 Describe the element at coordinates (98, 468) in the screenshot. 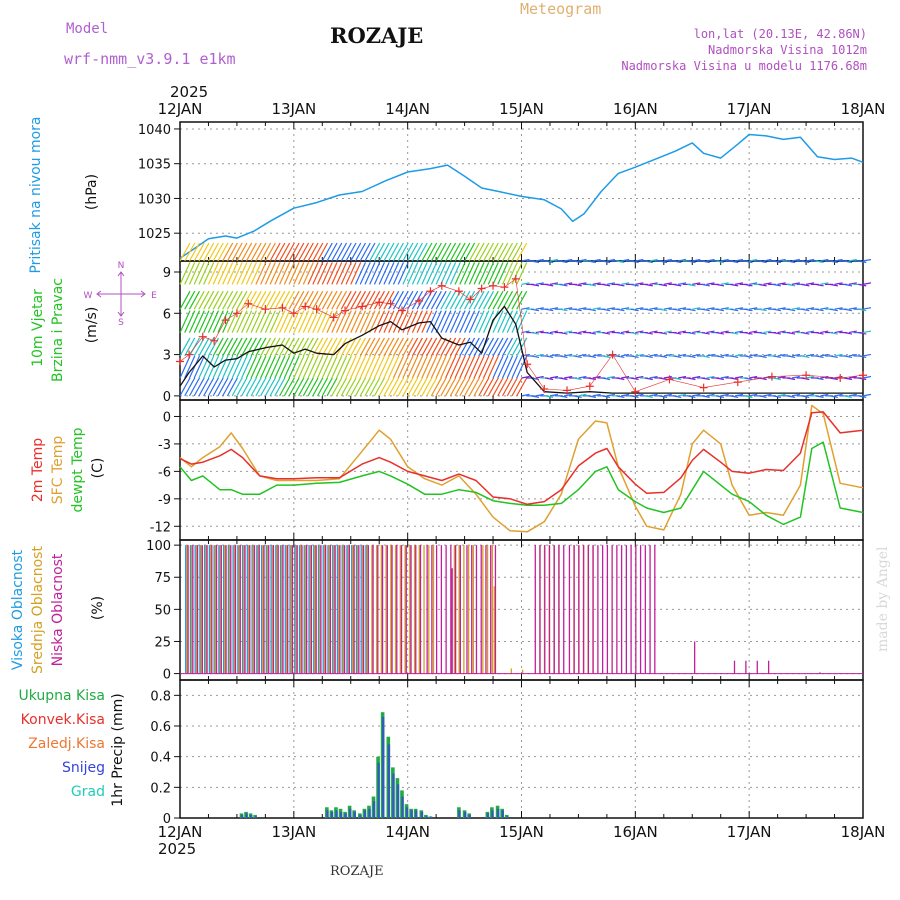

I see `temp-unit: (C)` at that location.